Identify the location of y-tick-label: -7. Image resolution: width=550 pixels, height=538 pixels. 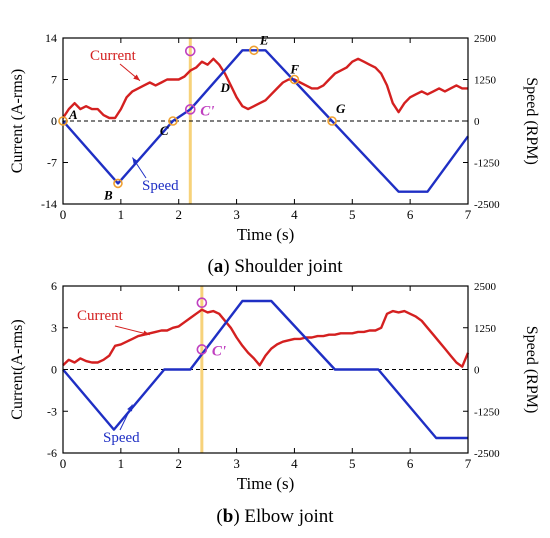
(52, 163).